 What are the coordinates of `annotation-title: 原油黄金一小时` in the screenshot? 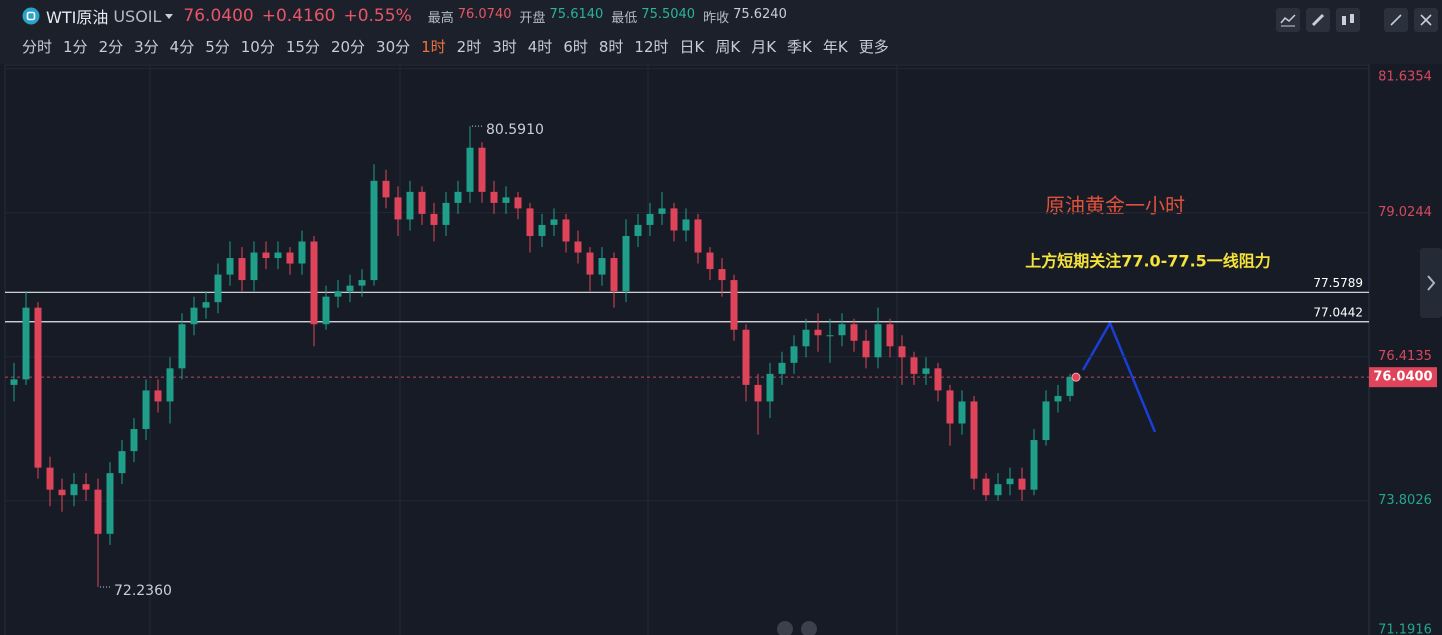 It's located at (1115, 206).